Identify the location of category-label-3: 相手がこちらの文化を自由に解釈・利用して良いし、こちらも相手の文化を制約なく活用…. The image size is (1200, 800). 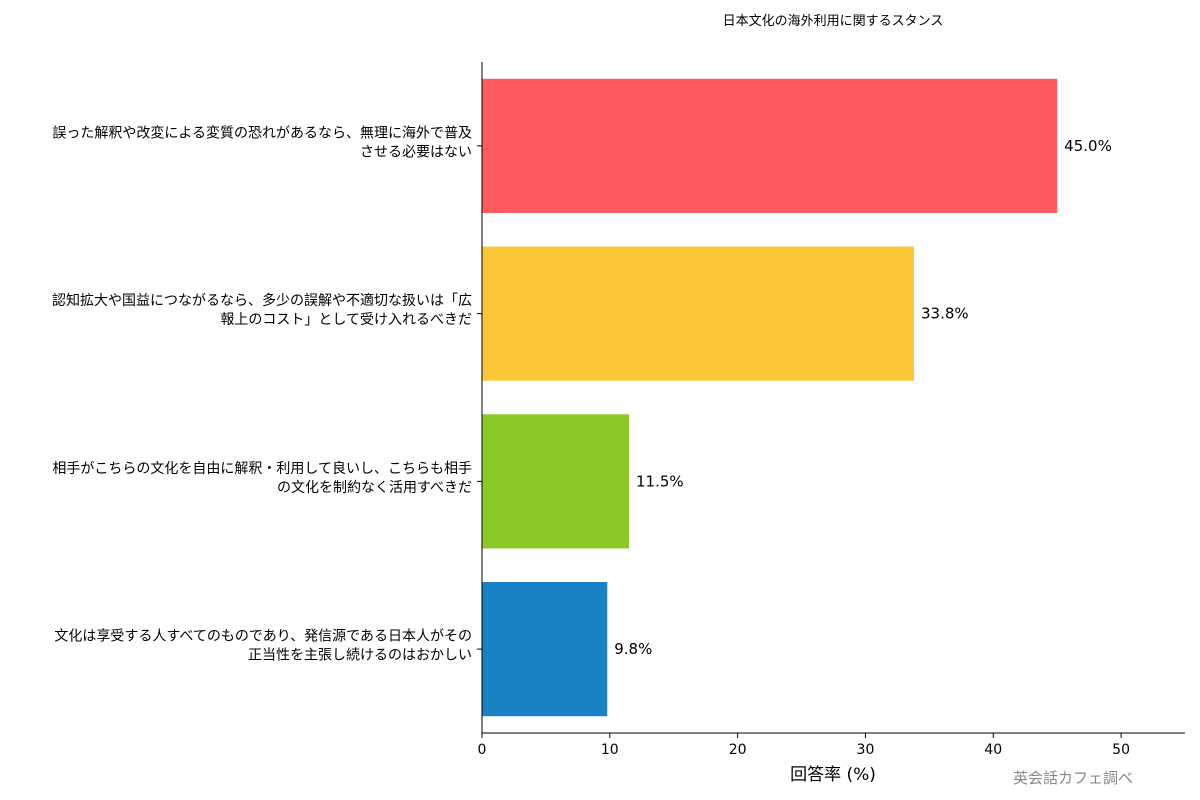
(262, 478).